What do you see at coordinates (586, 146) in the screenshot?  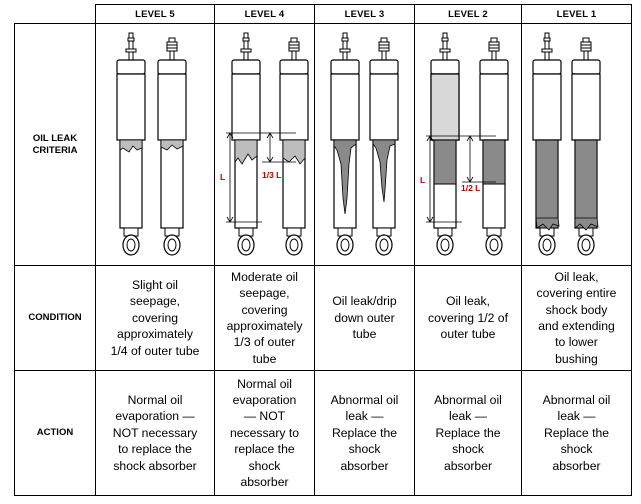 I see `level-1-shock-right` at bounding box center [586, 146].